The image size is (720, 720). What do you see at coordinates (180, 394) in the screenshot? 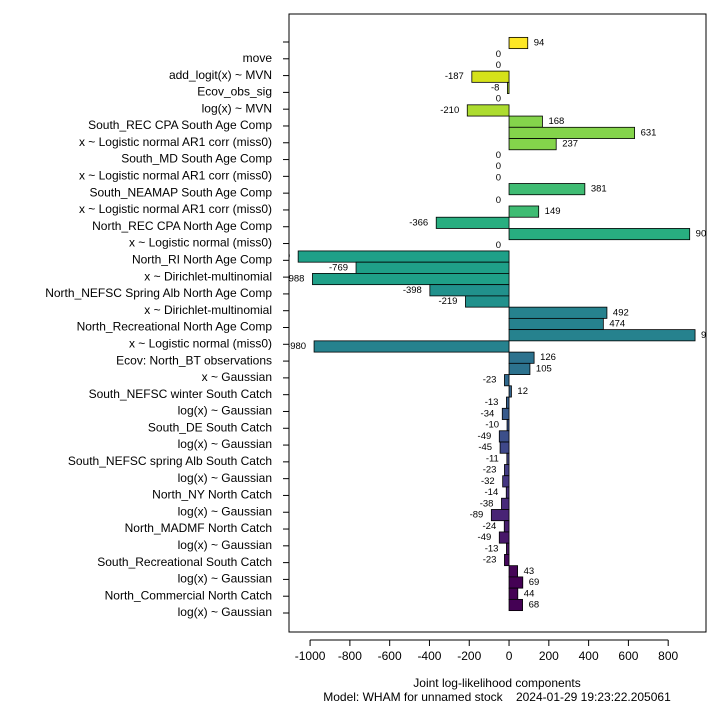
I see `y-tick-label: South_NEFSC winter South Catch` at bounding box center [180, 394].